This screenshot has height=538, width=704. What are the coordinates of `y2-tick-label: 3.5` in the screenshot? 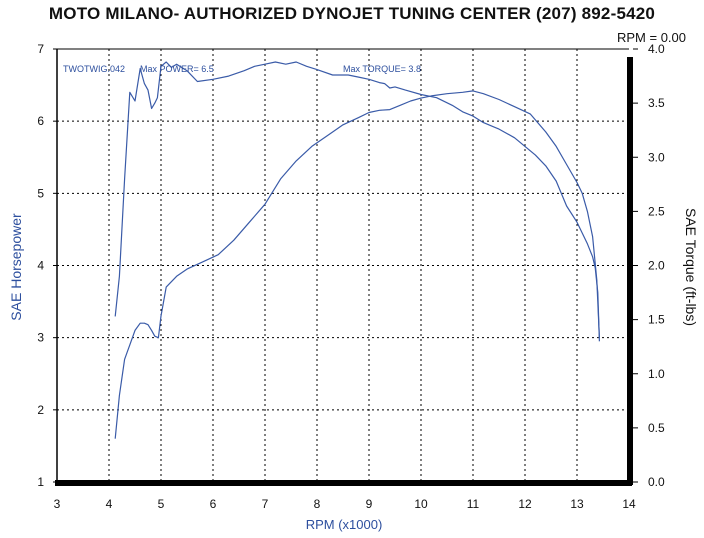 It's located at (656, 103).